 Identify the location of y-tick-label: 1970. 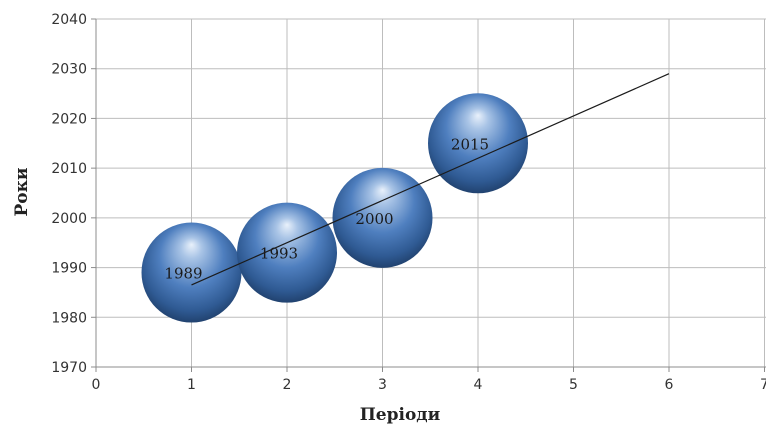
(69, 368).